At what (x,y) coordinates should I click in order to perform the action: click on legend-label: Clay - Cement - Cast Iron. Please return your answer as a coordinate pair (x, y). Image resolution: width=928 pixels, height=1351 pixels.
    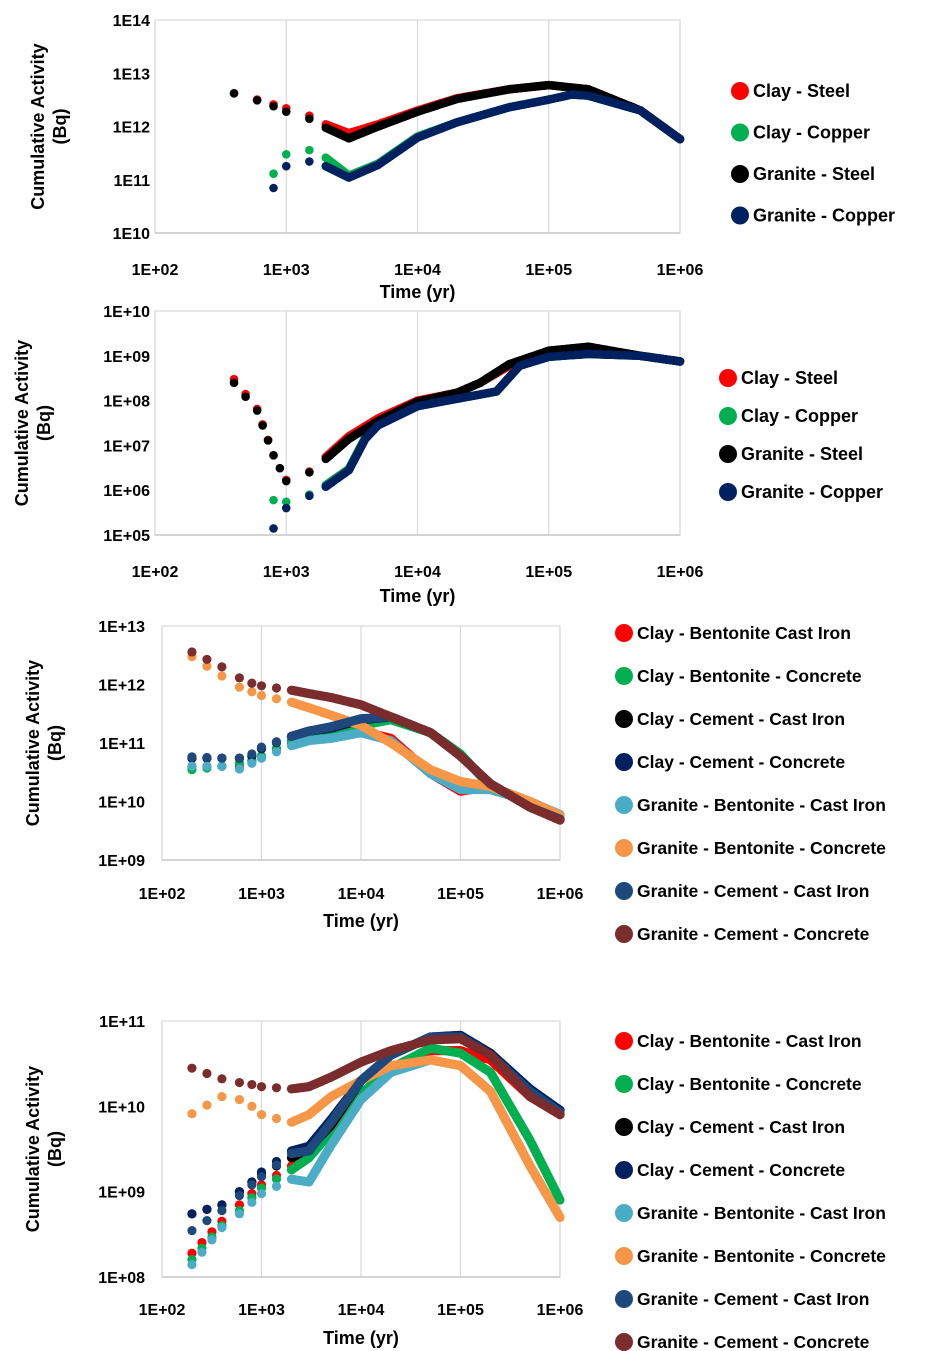
    Looking at the image, I should click on (741, 719).